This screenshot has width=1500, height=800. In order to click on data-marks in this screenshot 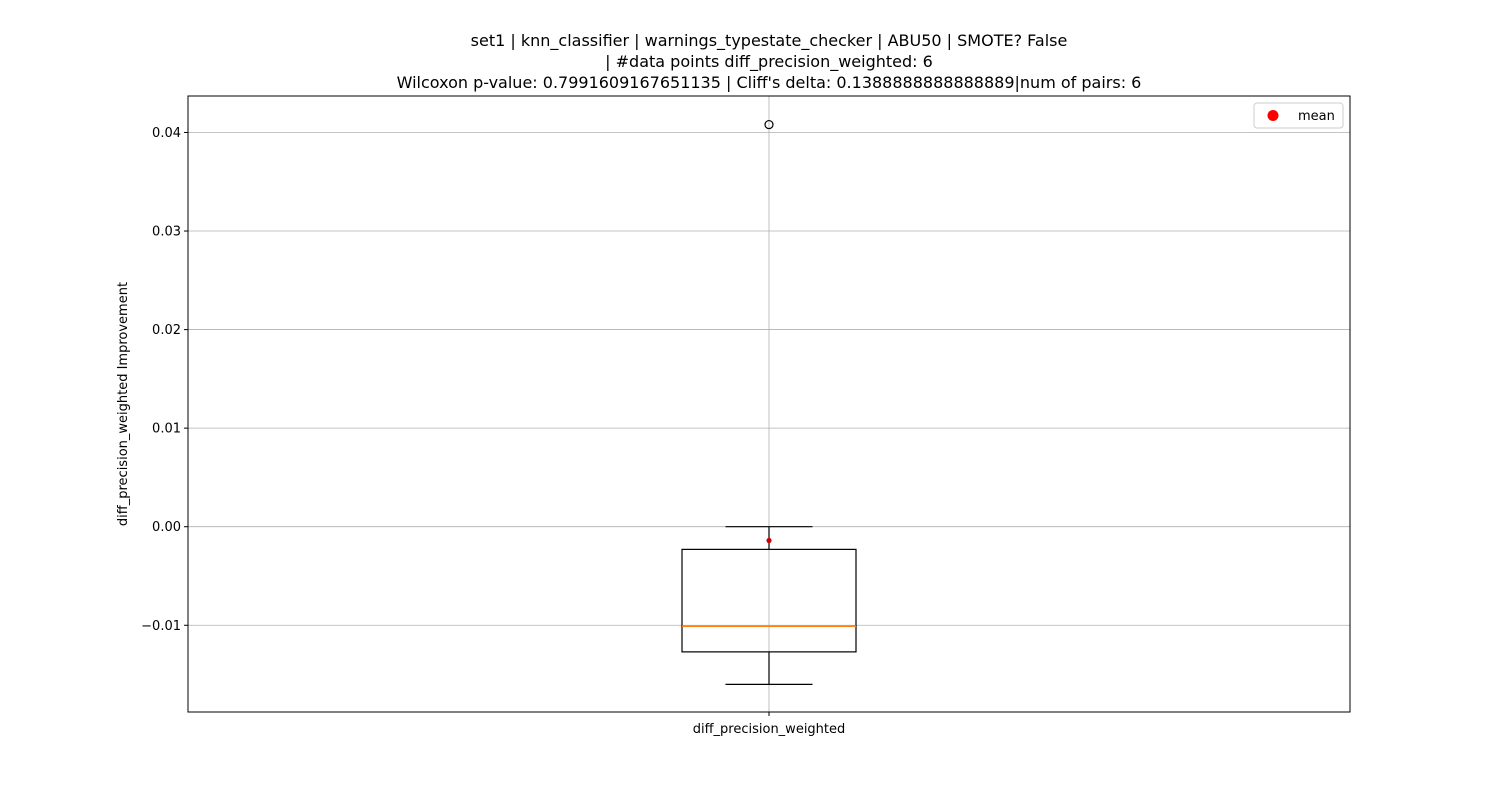, I will do `click(769, 402)`.